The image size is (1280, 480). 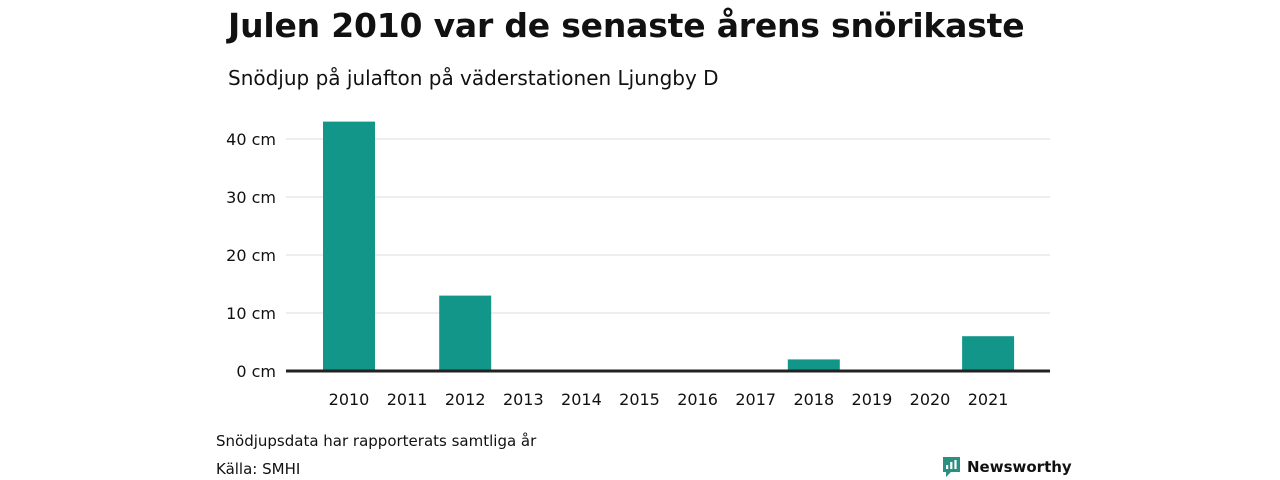 What do you see at coordinates (251, 313) in the screenshot?
I see `y-tick-label: 10 cm` at bounding box center [251, 313].